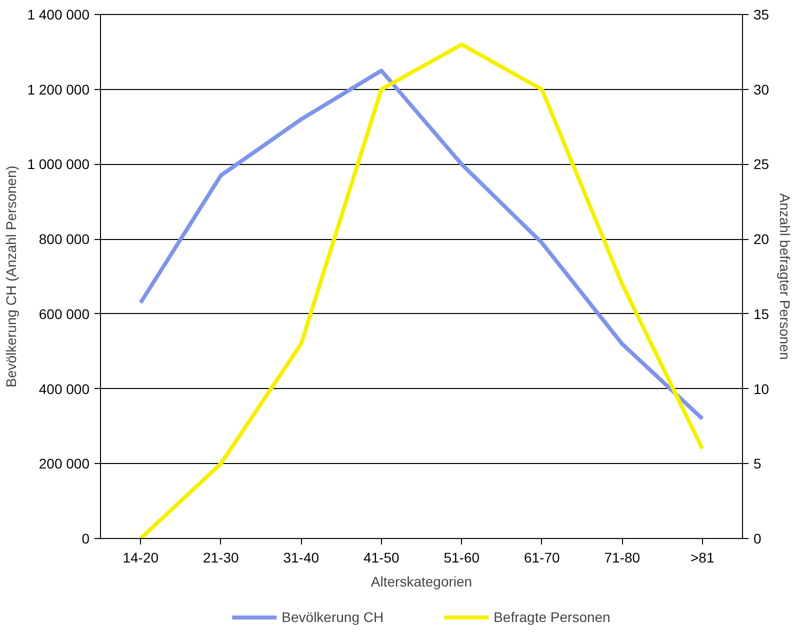  Describe the element at coordinates (140, 558) in the screenshot. I see `x-tick-label: 14-20` at that location.